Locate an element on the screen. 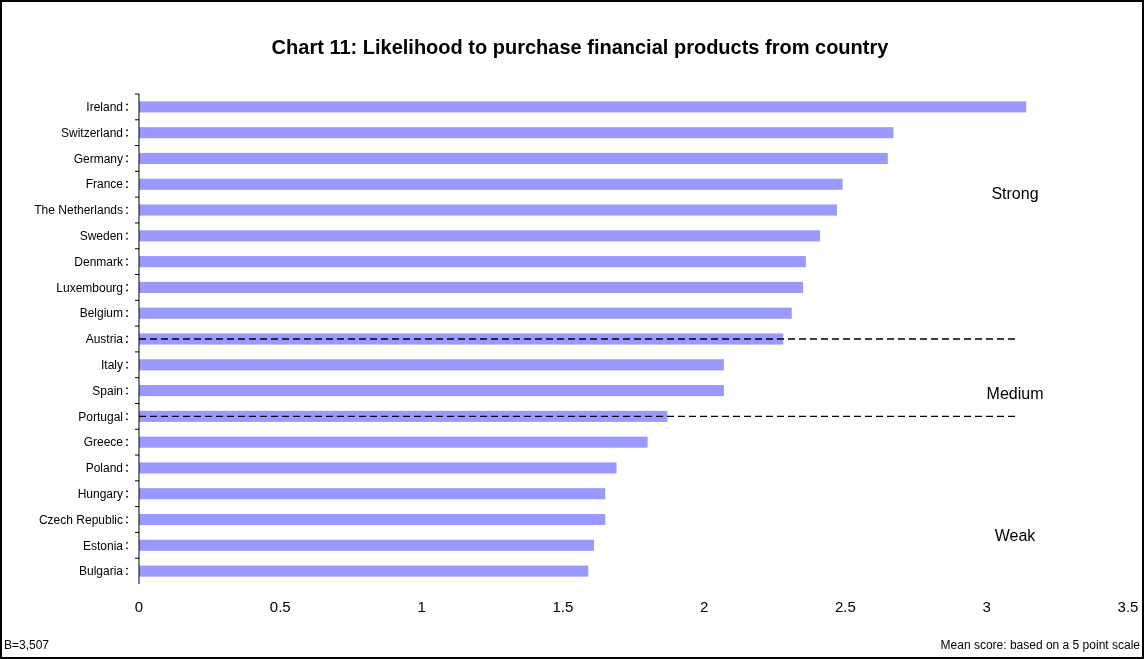 This screenshot has height=659, width=1144. y-tick-label: Spain is located at coordinates (107, 390).